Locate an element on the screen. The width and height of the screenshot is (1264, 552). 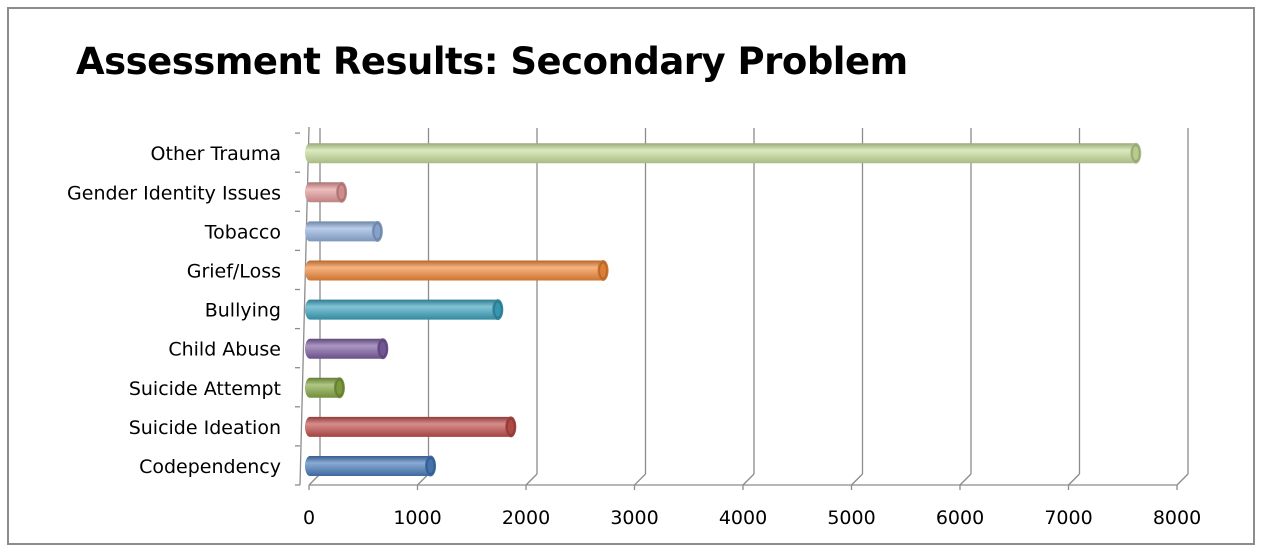
bar-cap-highlight-suicide-ideation is located at coordinates (510, 426).